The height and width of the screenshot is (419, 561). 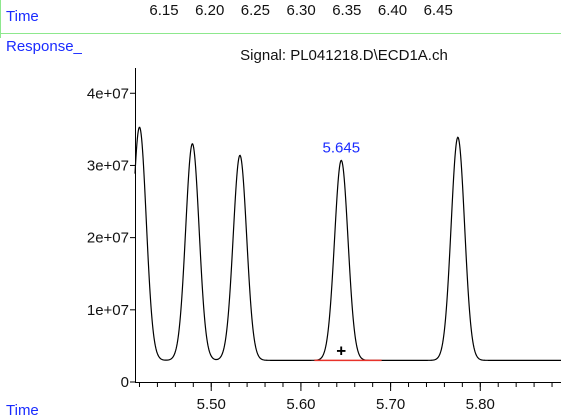 I want to click on header-time-ticks: 6.15 6.20 6.25 6.30 6.35 6.40 6.45, so click(x=300, y=10).